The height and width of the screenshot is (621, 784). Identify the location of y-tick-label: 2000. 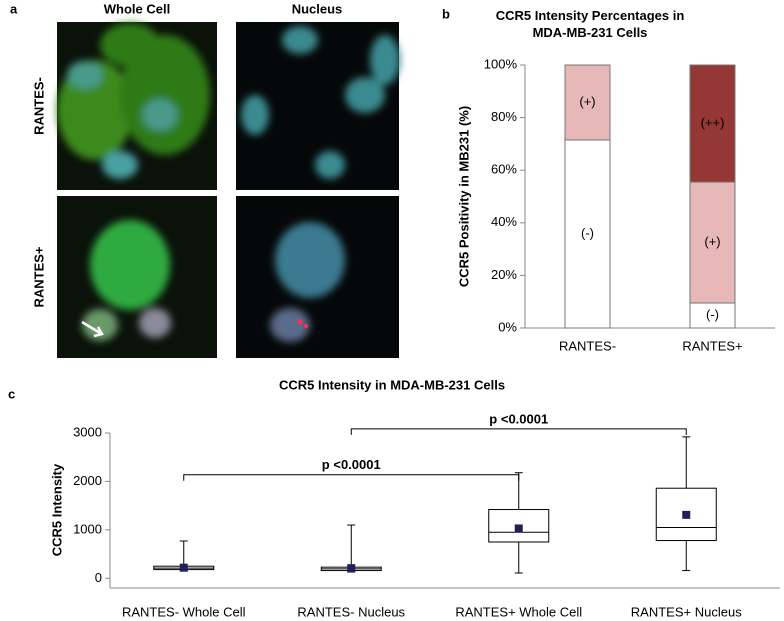
(87, 480).